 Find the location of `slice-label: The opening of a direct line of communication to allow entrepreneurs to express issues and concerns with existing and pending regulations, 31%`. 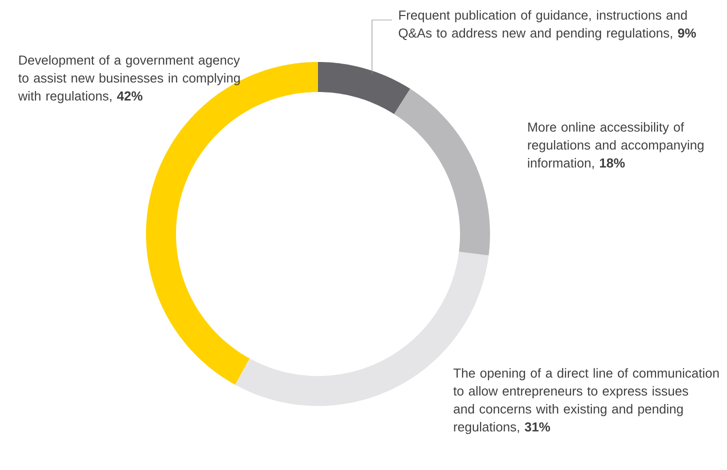

slice-label: The opening of a direct line of communication to allow entrepreneurs to express issues and concerns with existing and pending regulations, 31% is located at coordinates (586, 401).